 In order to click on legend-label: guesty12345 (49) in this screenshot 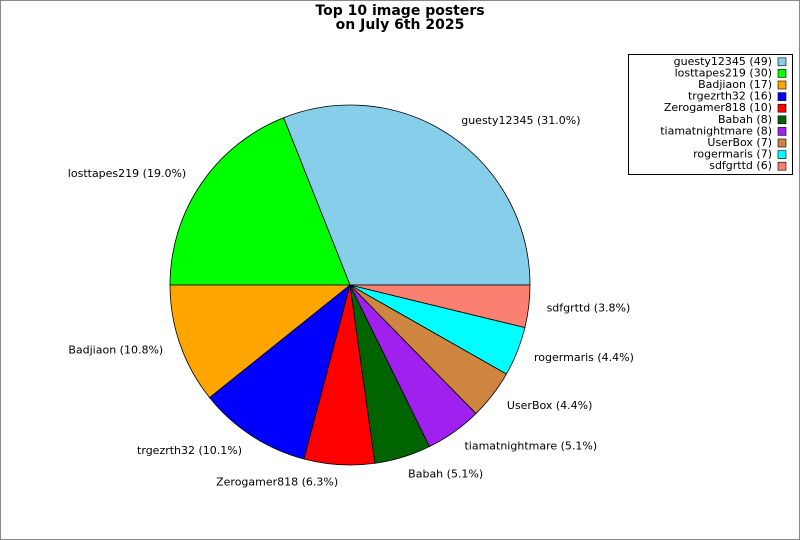, I will do `click(723, 61)`.